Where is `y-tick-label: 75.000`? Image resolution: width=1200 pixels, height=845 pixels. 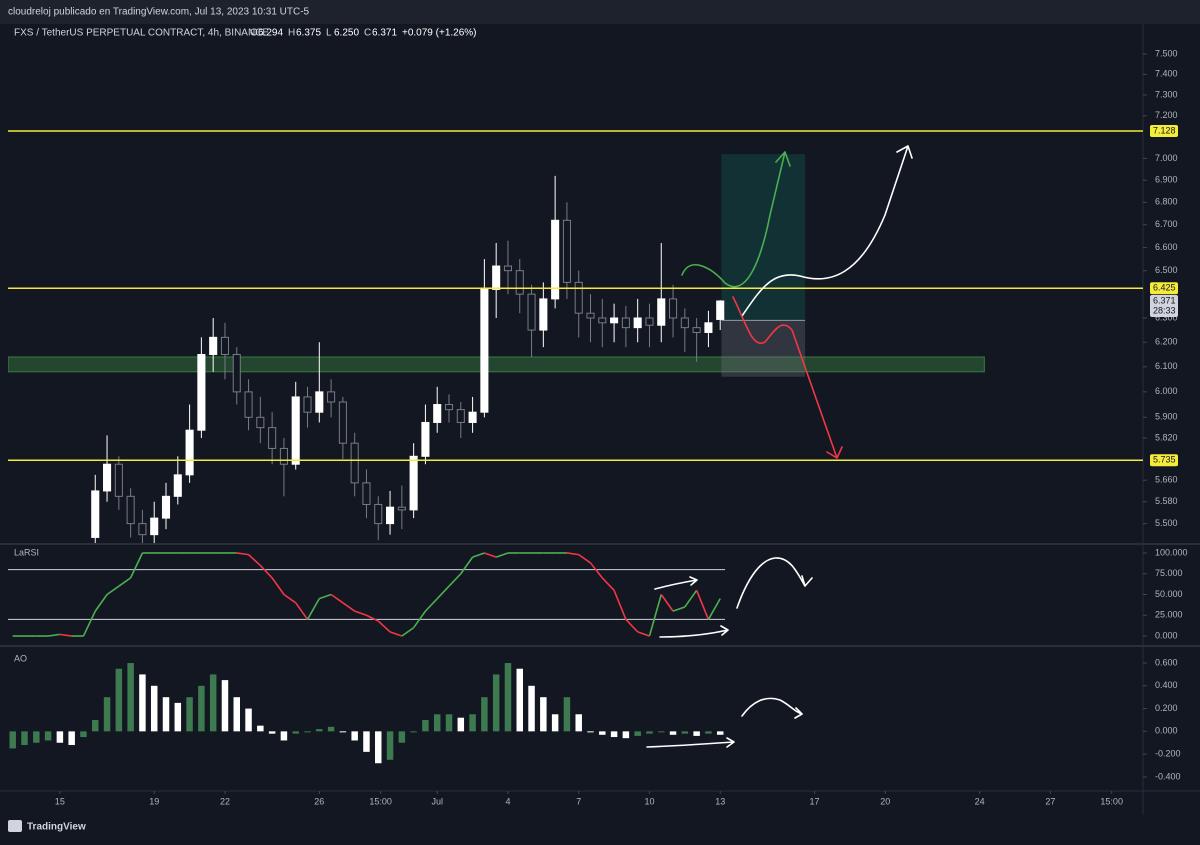
y-tick-label: 75.000 is located at coordinates (1169, 573).